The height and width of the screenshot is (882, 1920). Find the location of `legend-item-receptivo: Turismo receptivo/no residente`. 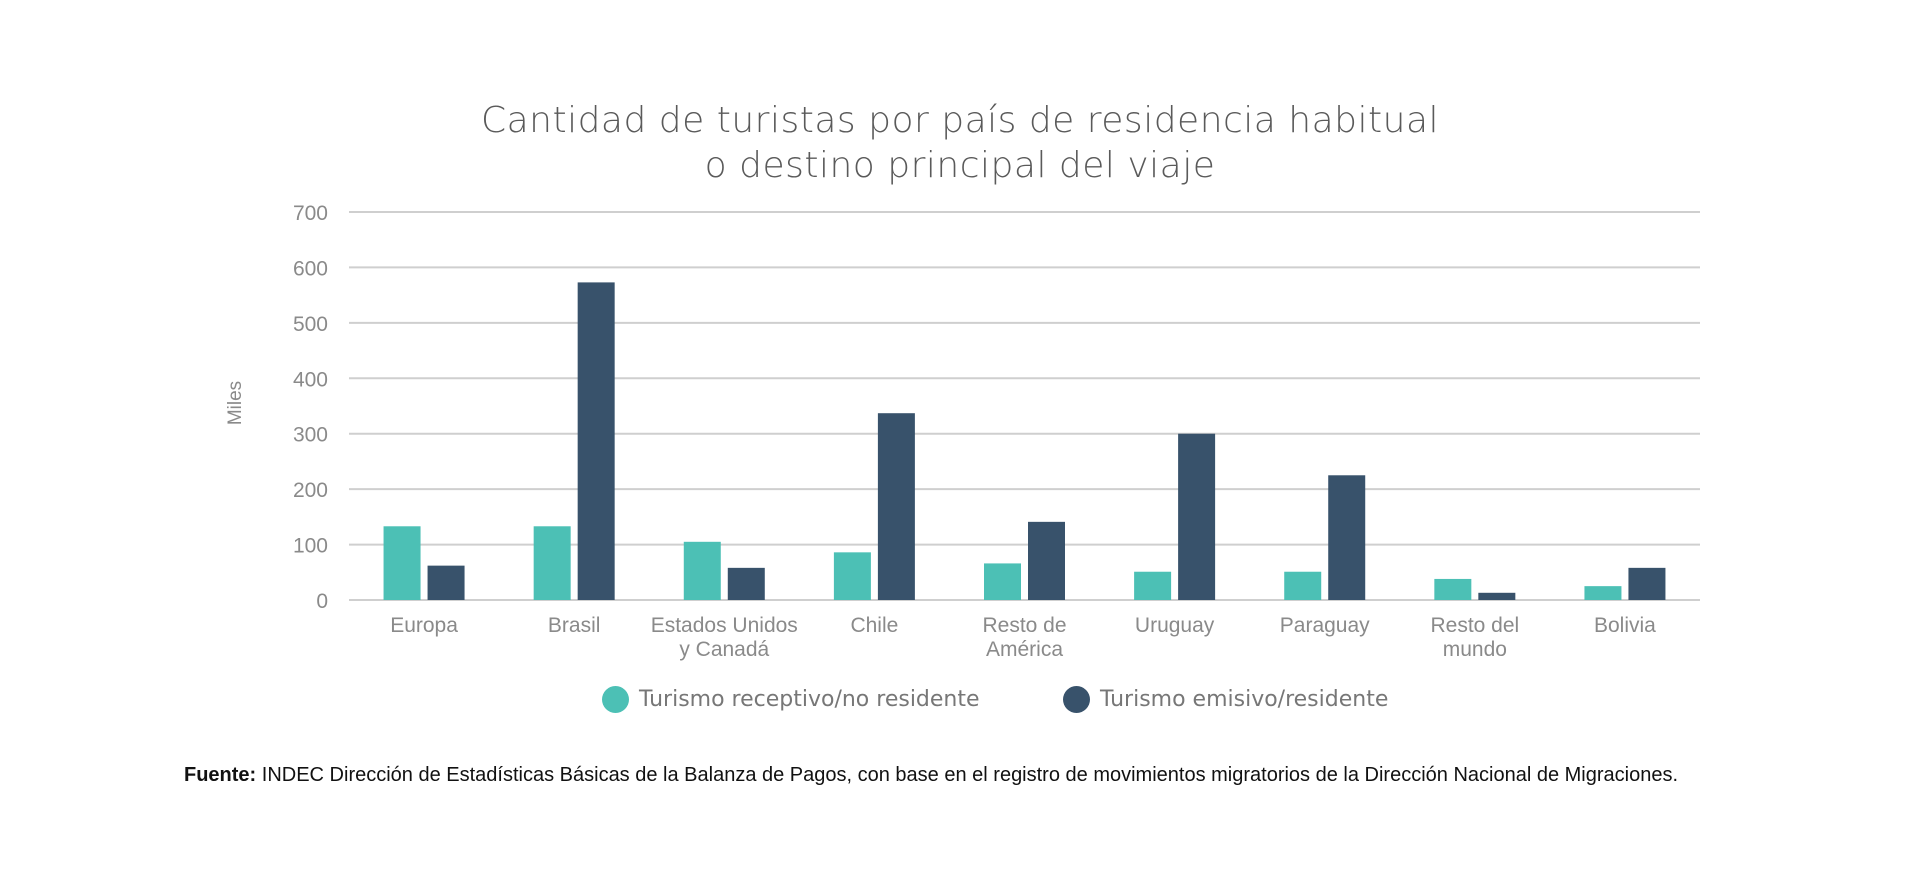

legend-item-receptivo: Turismo receptivo/no residente is located at coordinates (791, 699).